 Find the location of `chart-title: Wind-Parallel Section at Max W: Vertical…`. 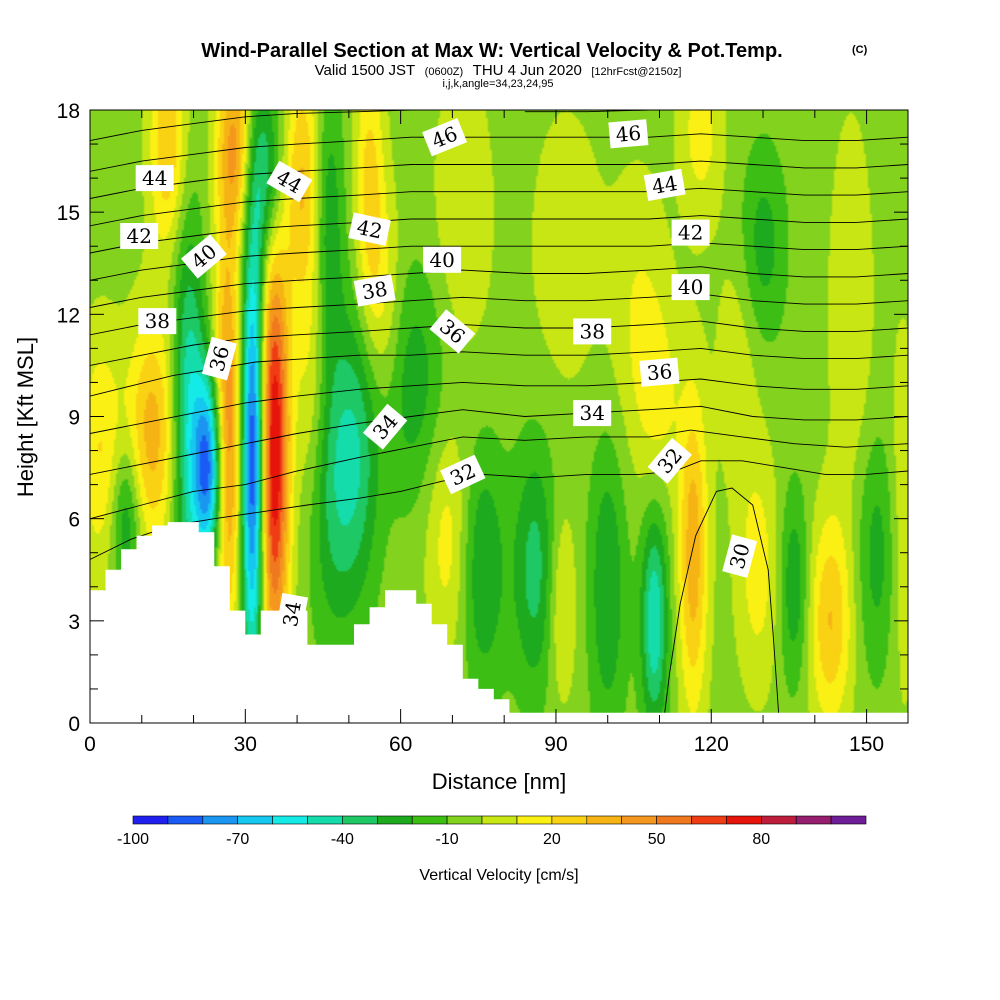

chart-title: Wind-Parallel Section at Max W: Vertical… is located at coordinates (491, 51).